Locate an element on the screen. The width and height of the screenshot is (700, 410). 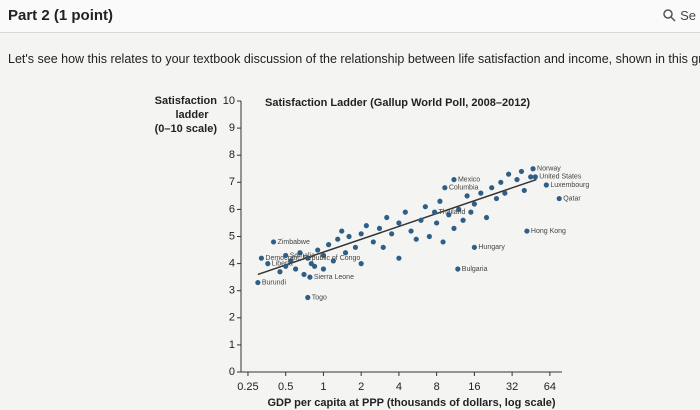
point-label: Burundi is located at coordinates (274, 282).